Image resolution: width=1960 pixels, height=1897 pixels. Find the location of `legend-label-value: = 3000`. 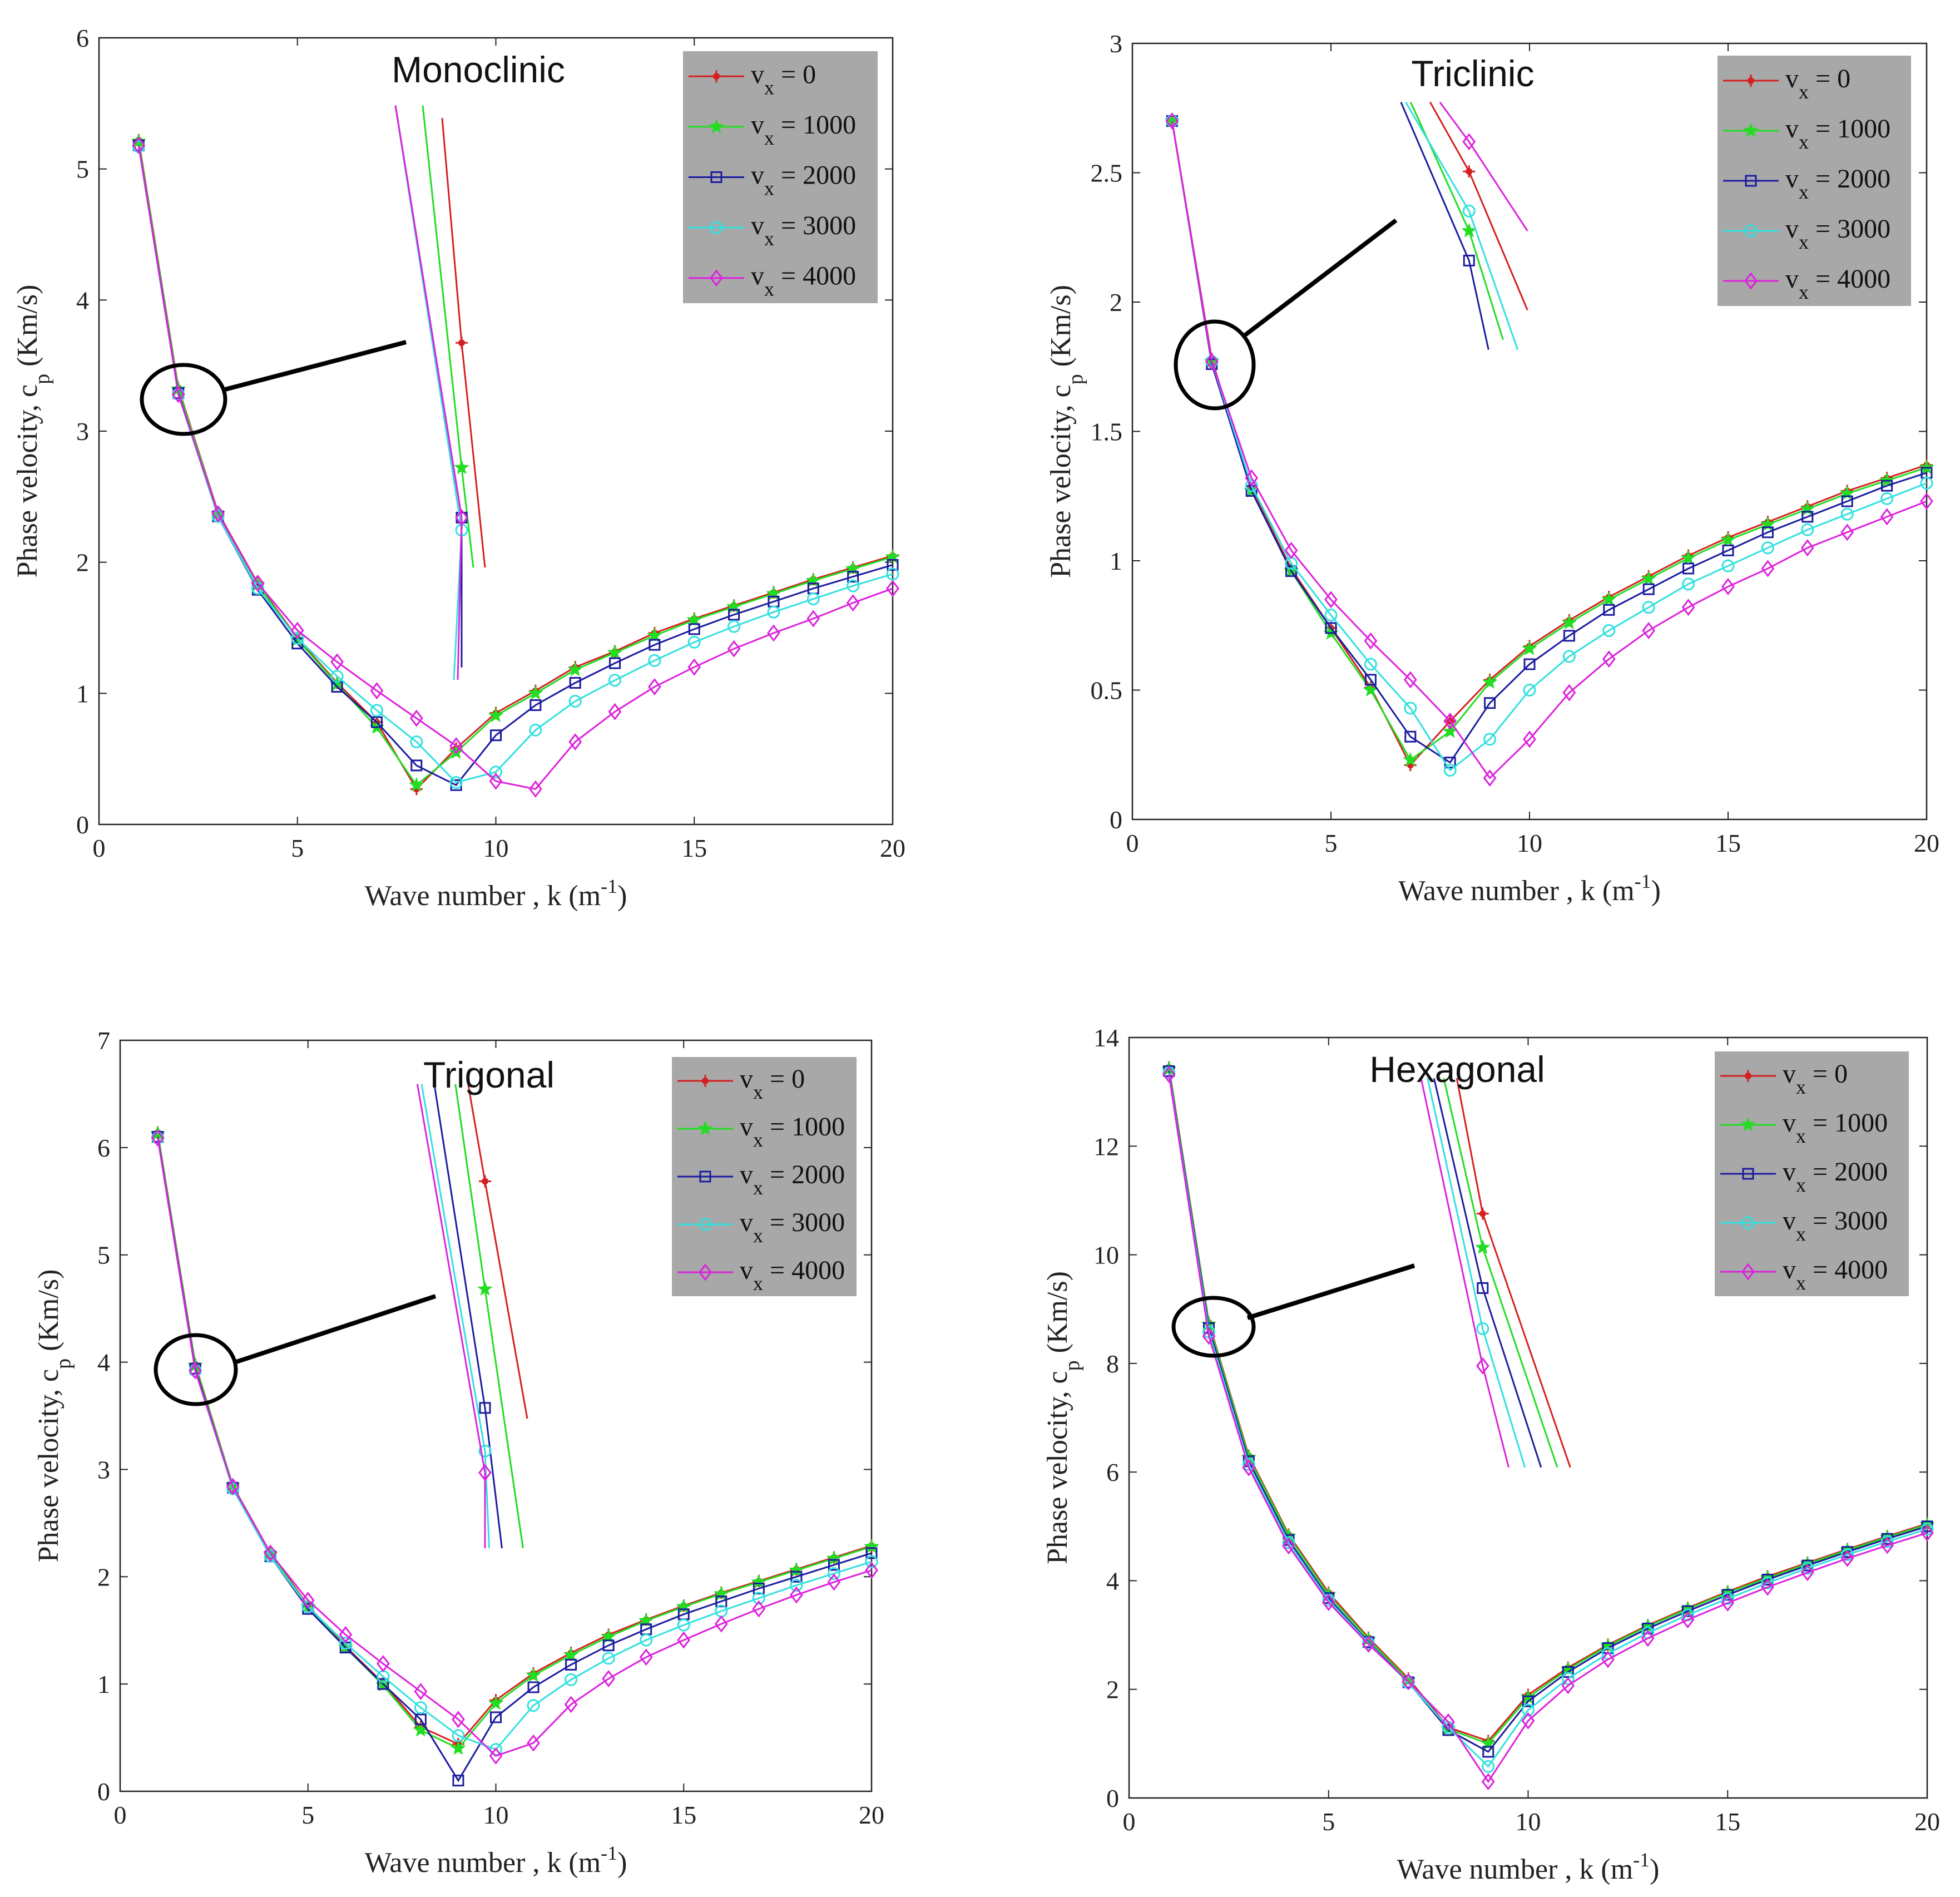

legend-label-value: = 3000 is located at coordinates (804, 1222).